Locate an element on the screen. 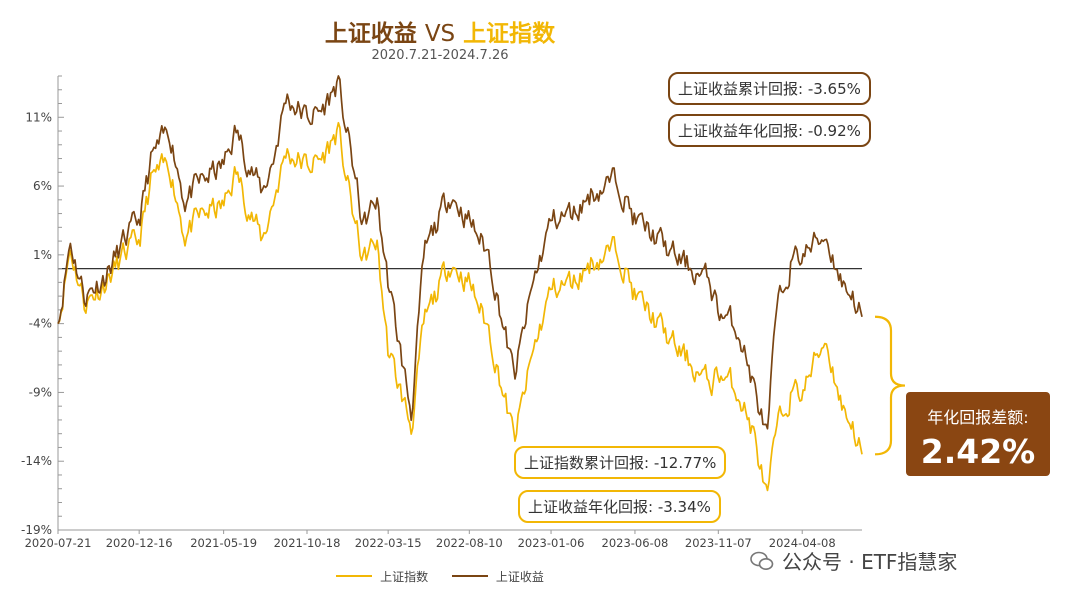  y-tick-label: -14% is located at coordinates (36, 461).